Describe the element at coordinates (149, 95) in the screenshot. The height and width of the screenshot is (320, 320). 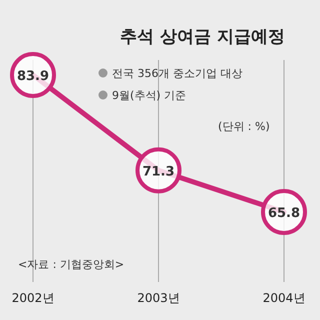
I see `annotation: 9월(추석) 기준` at that location.